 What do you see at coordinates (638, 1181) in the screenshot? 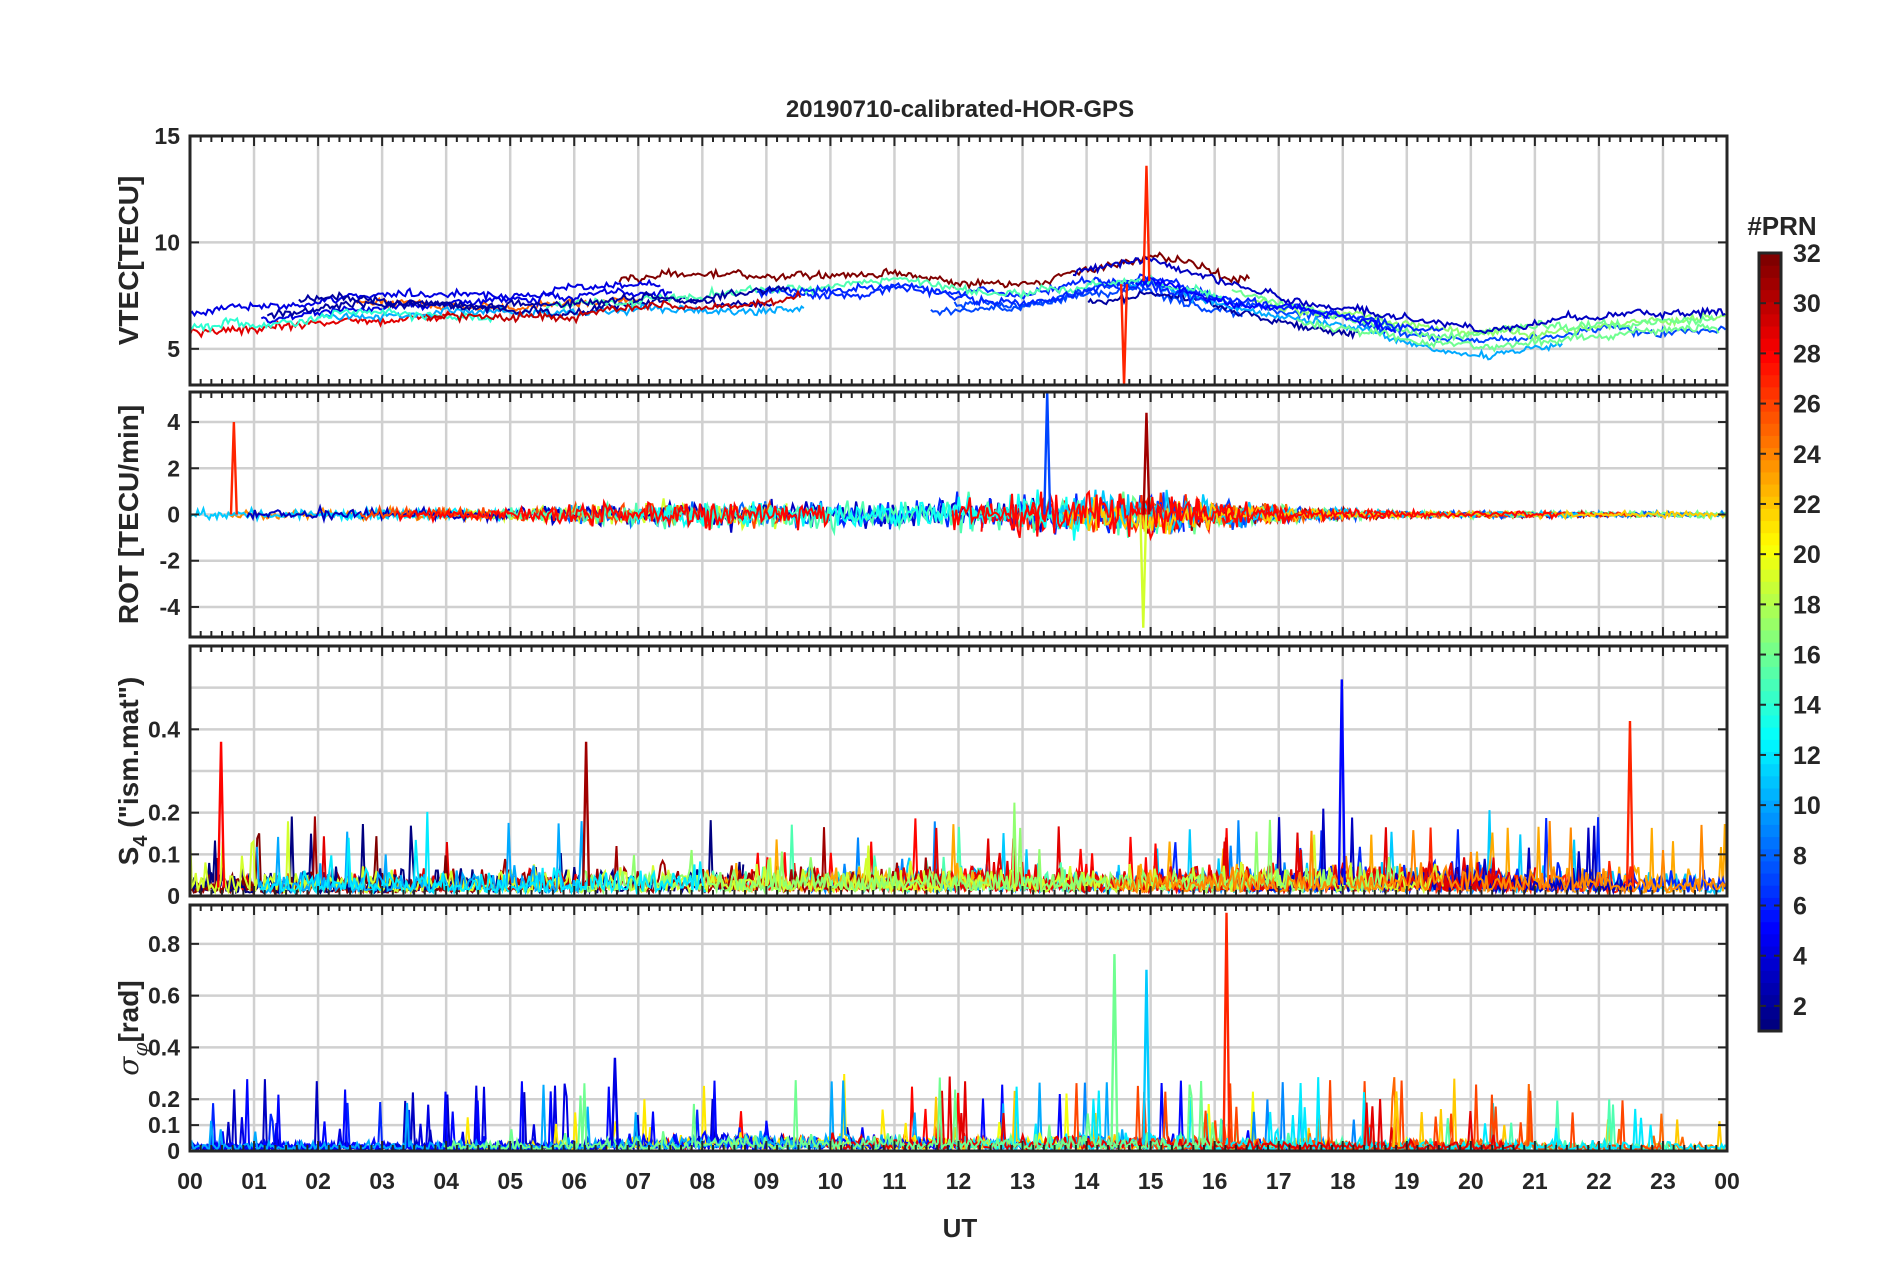
I see `x-tick-label: 07` at bounding box center [638, 1181].